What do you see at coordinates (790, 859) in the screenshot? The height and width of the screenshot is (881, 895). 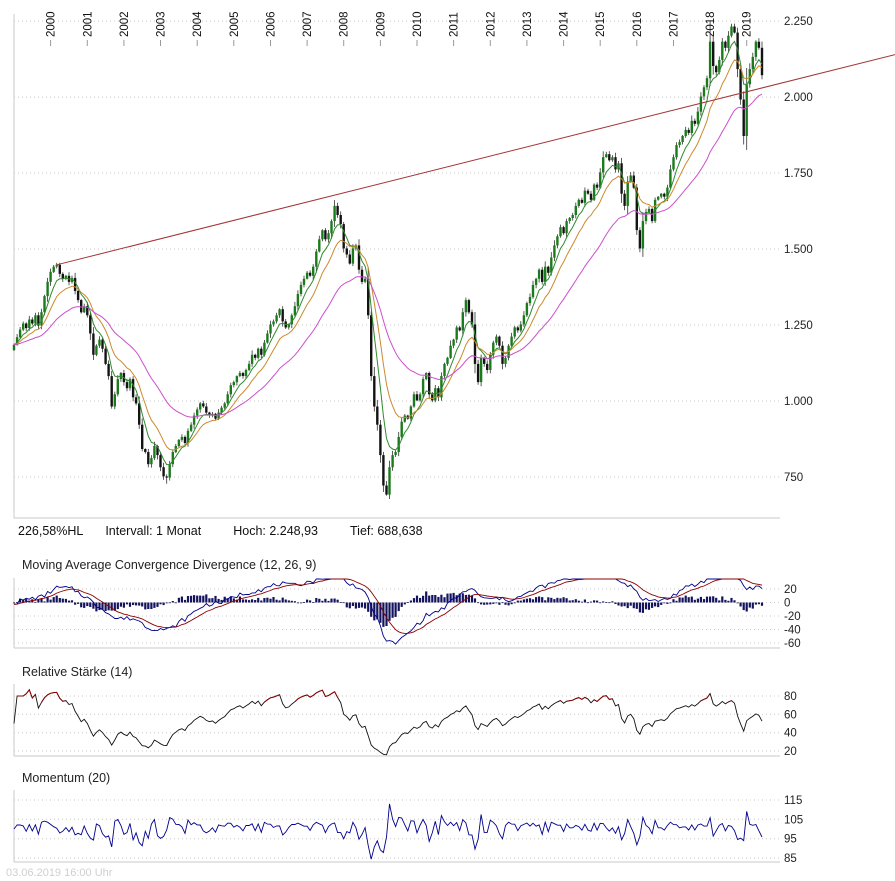 I see `svg-text: 85` at bounding box center [790, 859].